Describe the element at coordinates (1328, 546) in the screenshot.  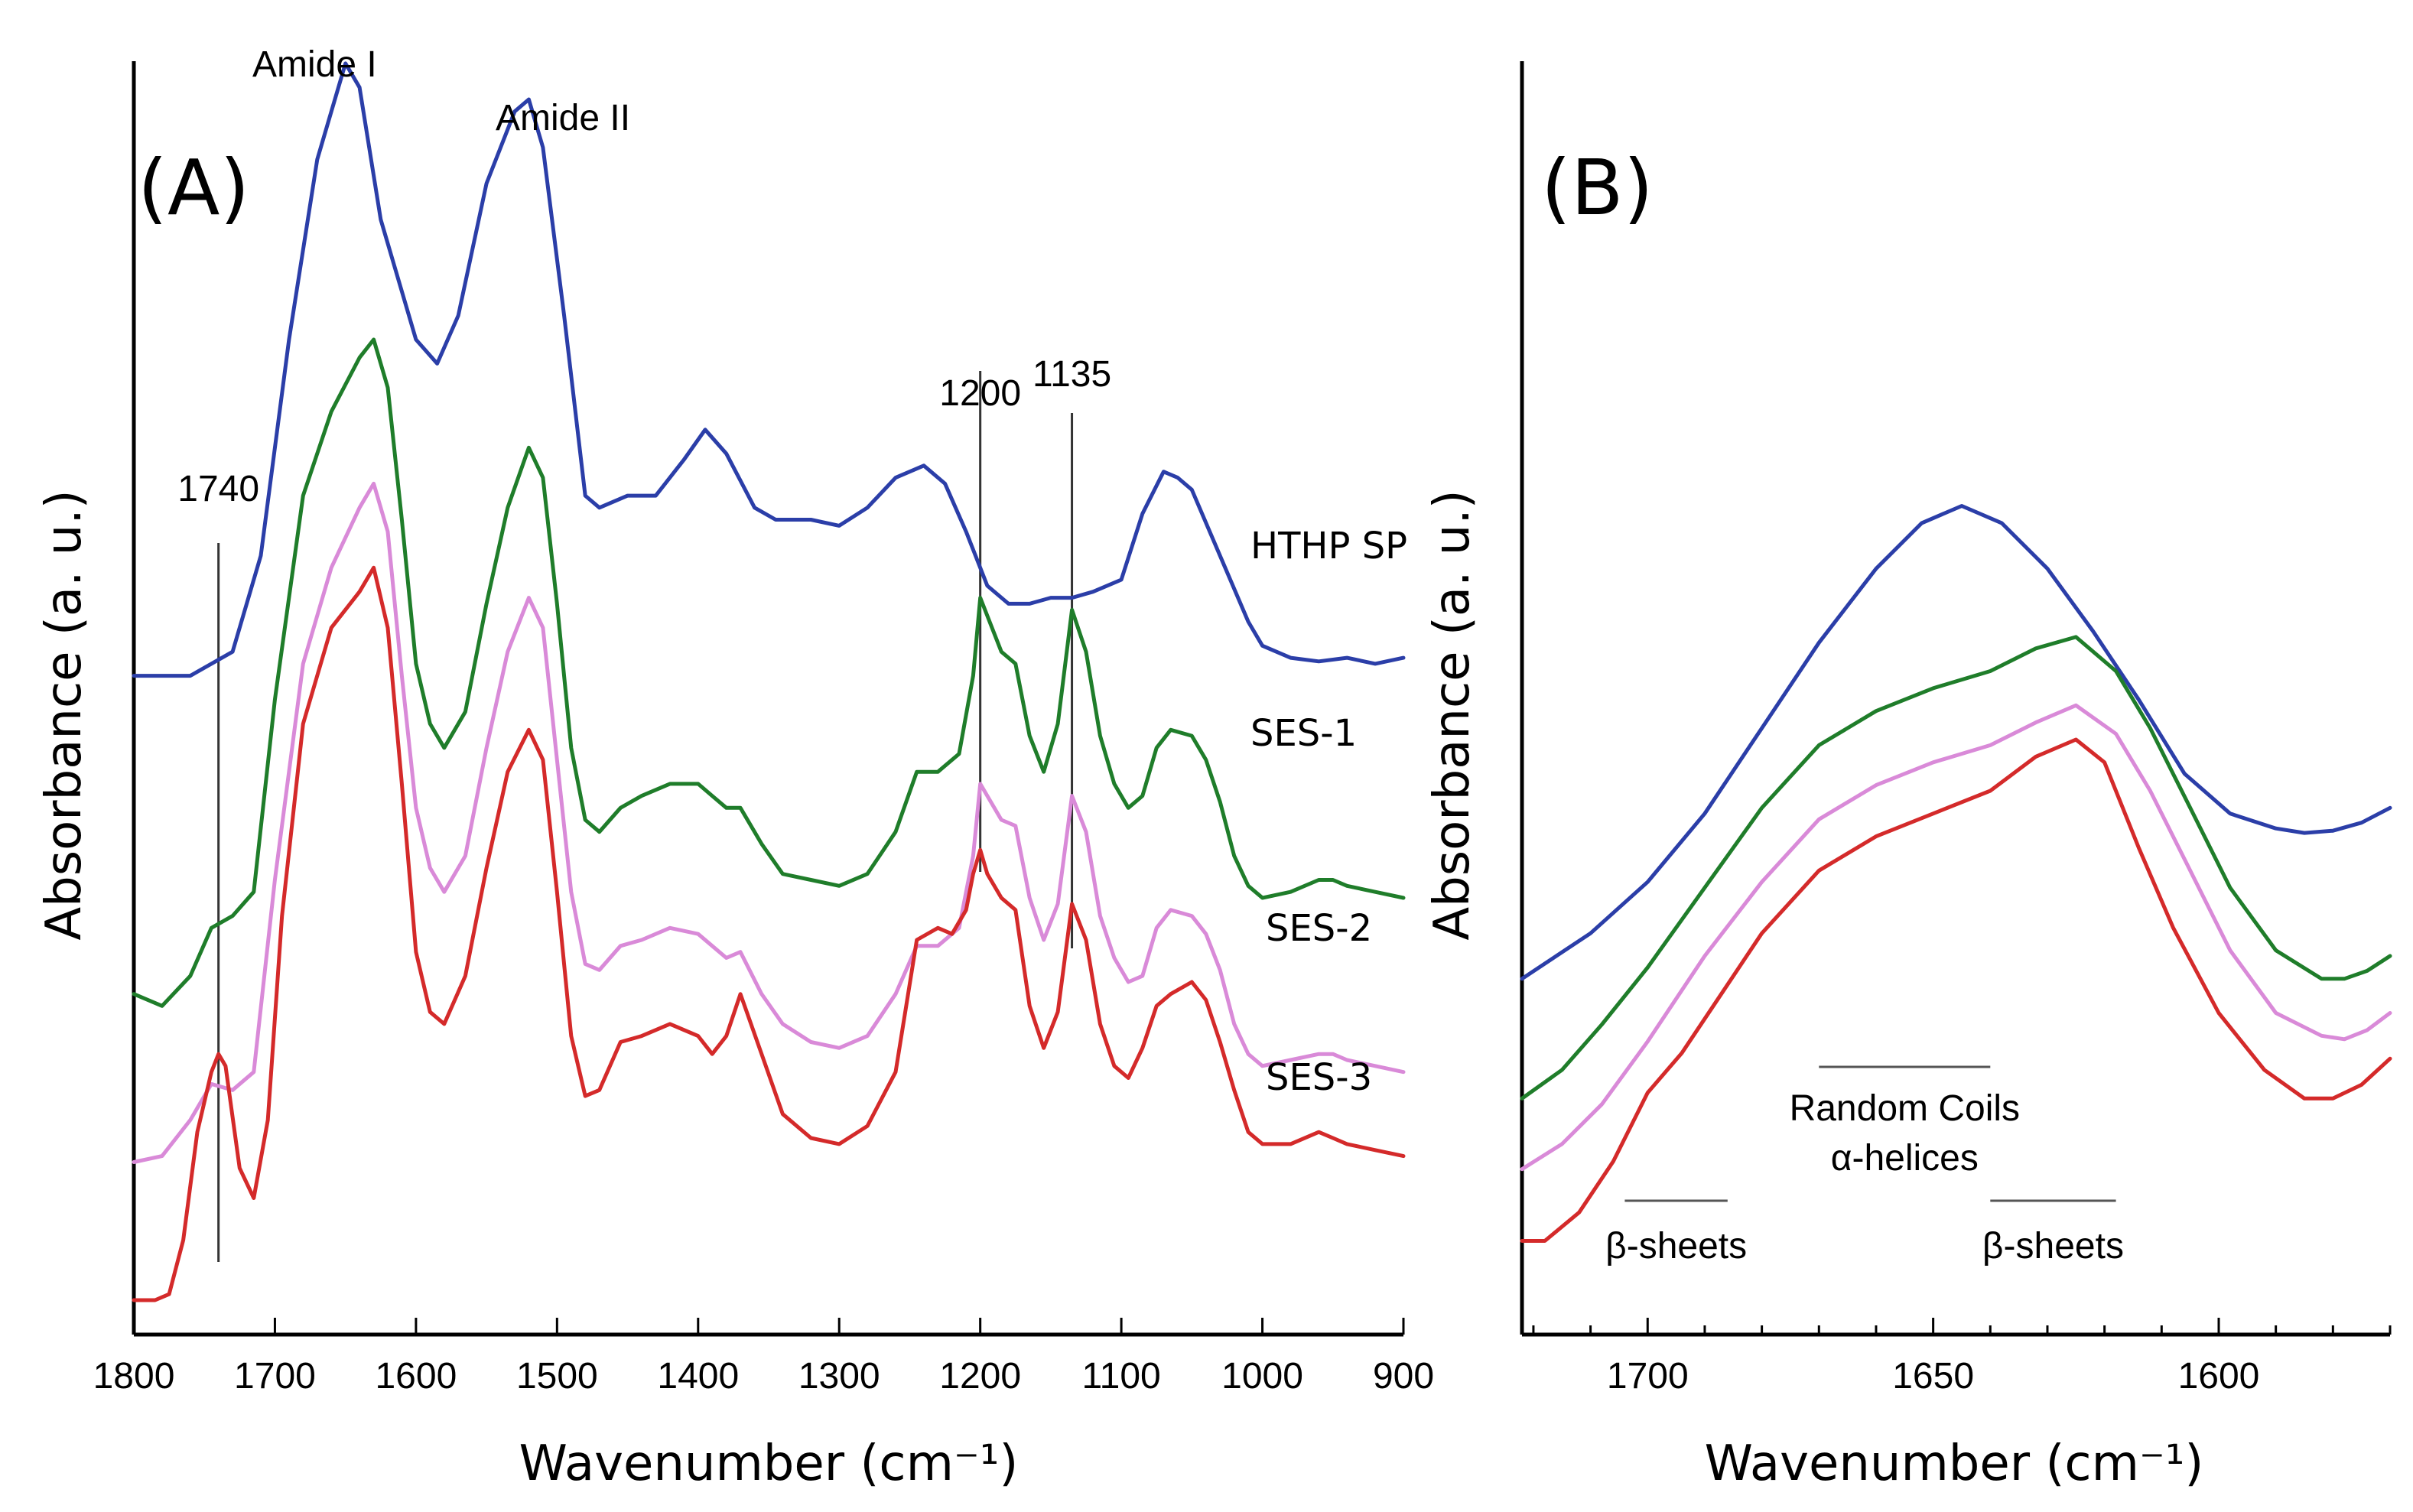
I see `legend-label-hthp-sp: HTHP SP` at that location.